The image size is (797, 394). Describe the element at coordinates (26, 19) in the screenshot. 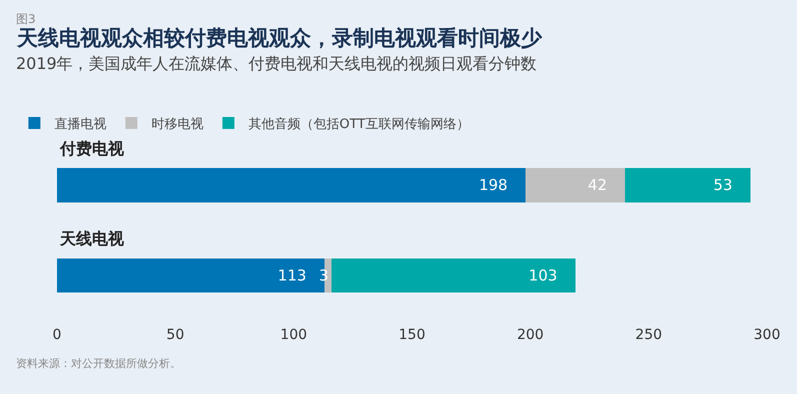

I see `caption: 图3` at that location.